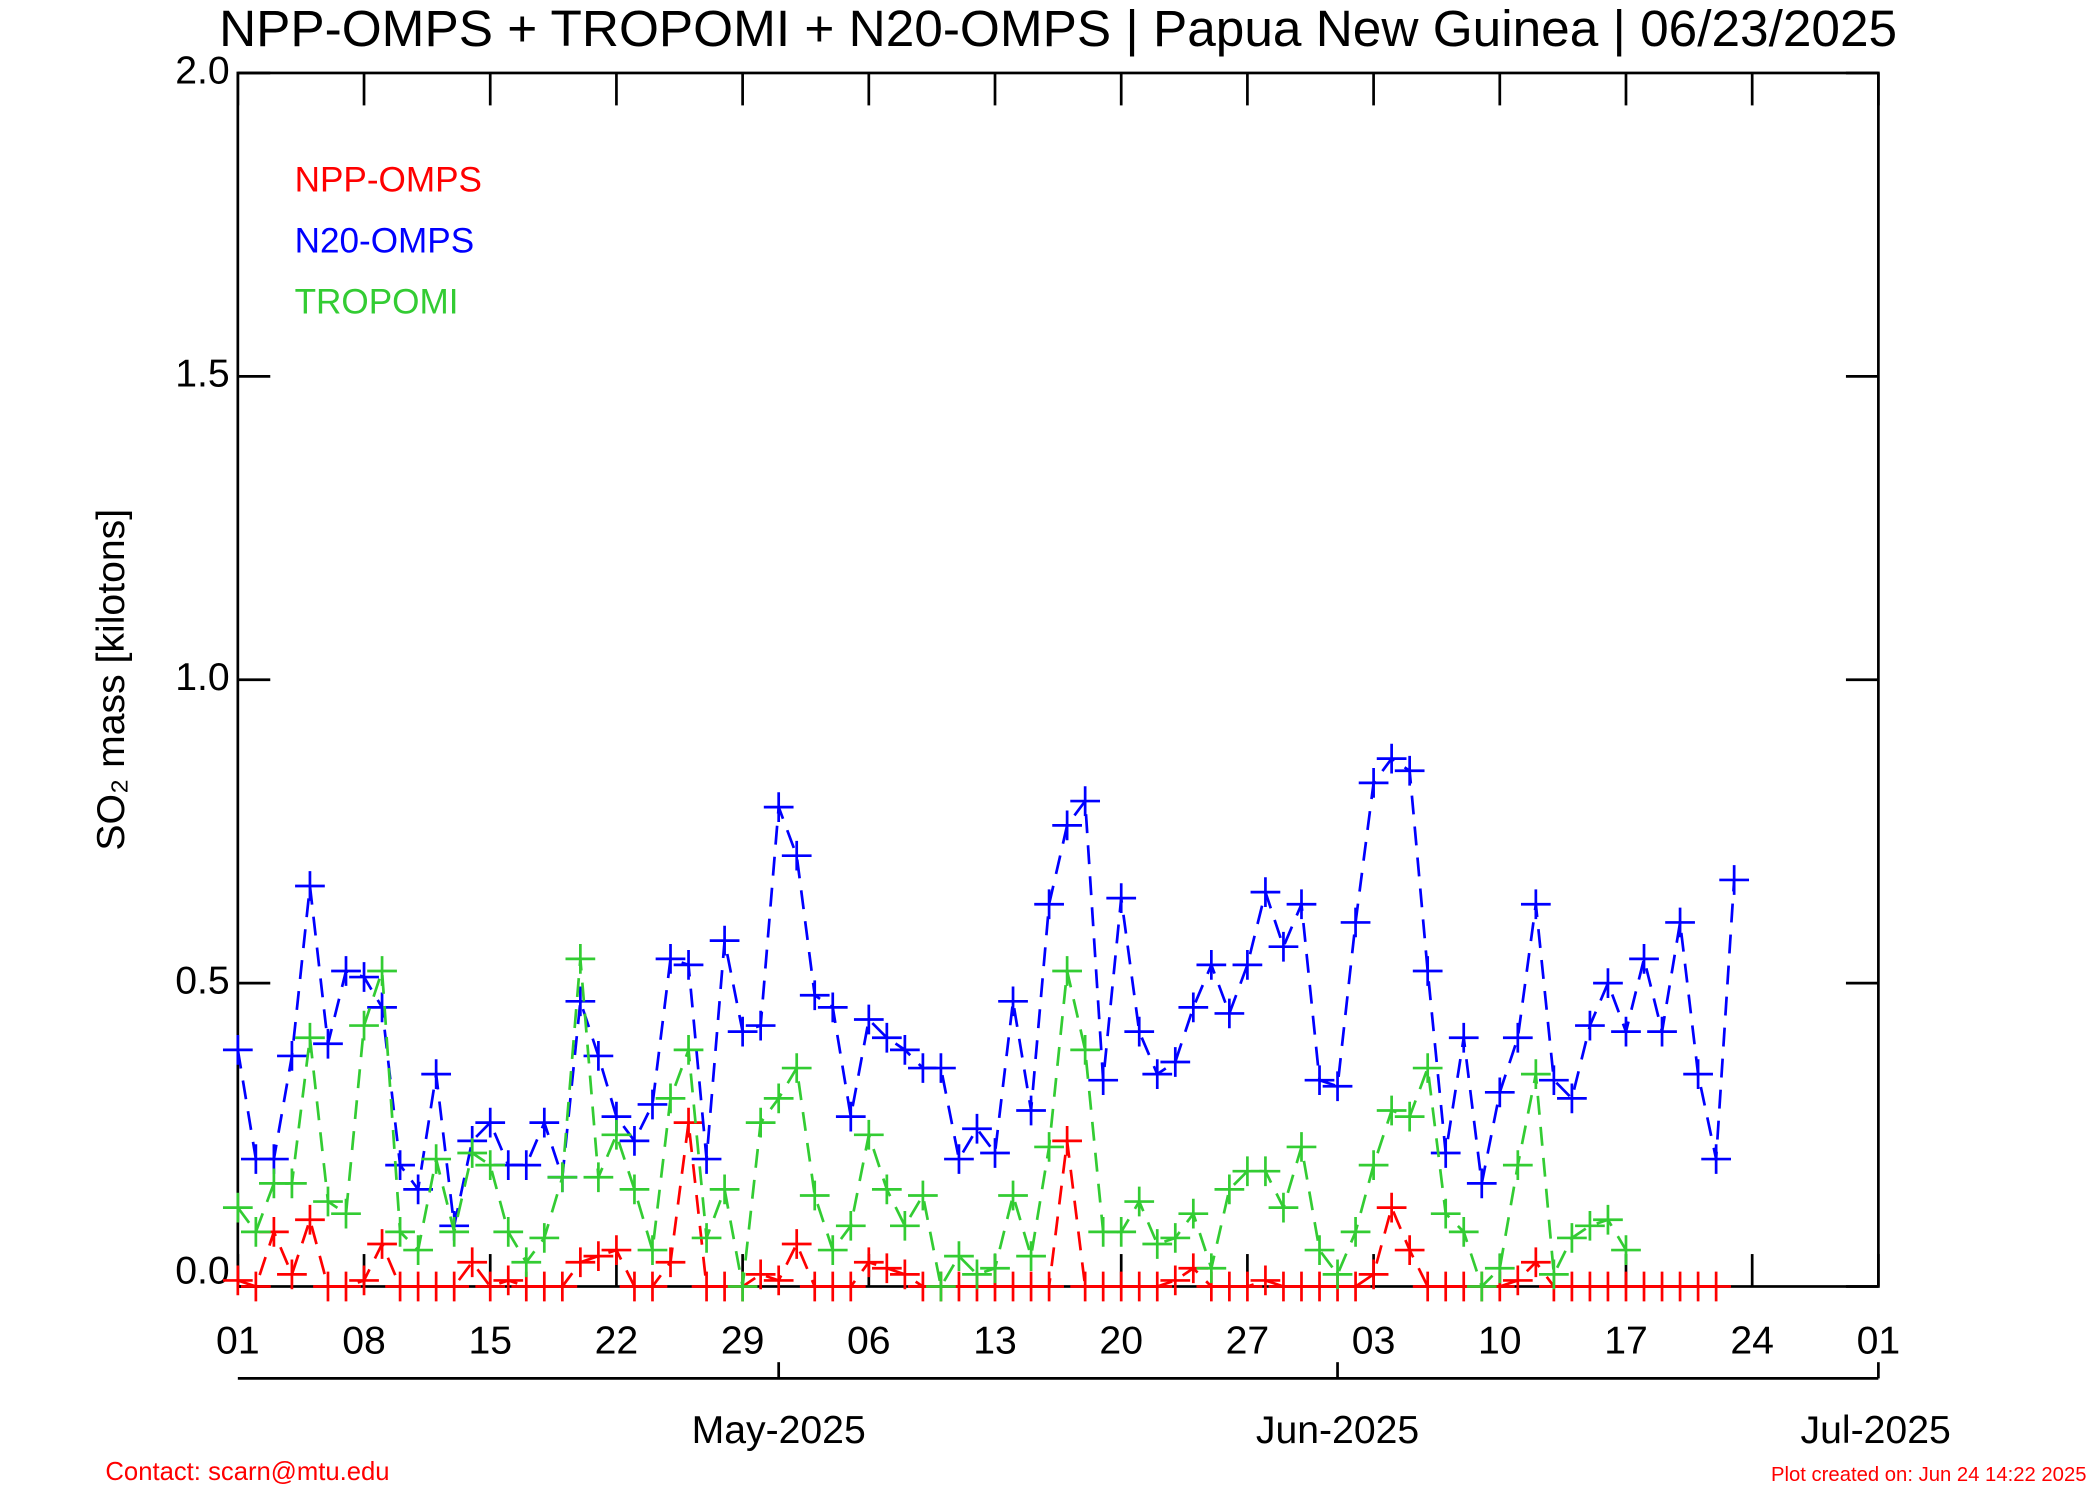 The width and height of the screenshot is (2100, 1500). I want to click on x-tick-label: 08, so click(364, 1341).